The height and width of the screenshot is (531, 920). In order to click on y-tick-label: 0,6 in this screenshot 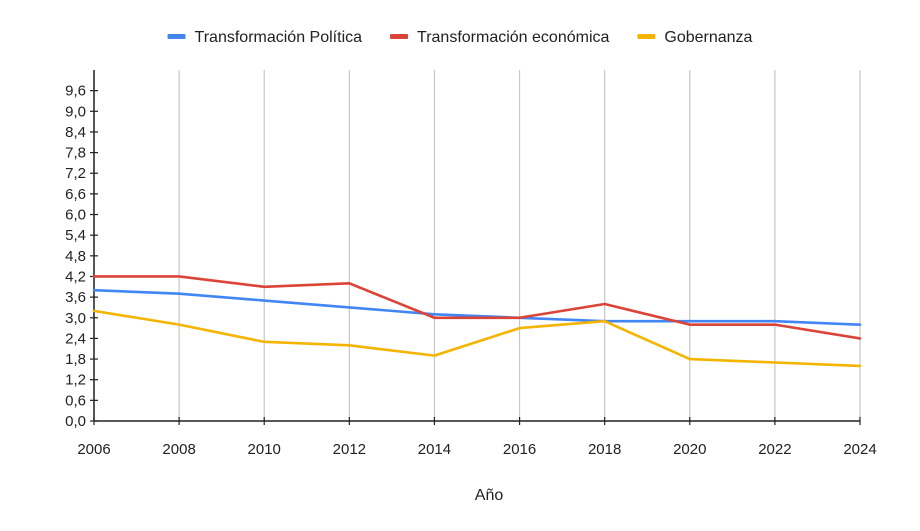, I will do `click(75, 400)`.